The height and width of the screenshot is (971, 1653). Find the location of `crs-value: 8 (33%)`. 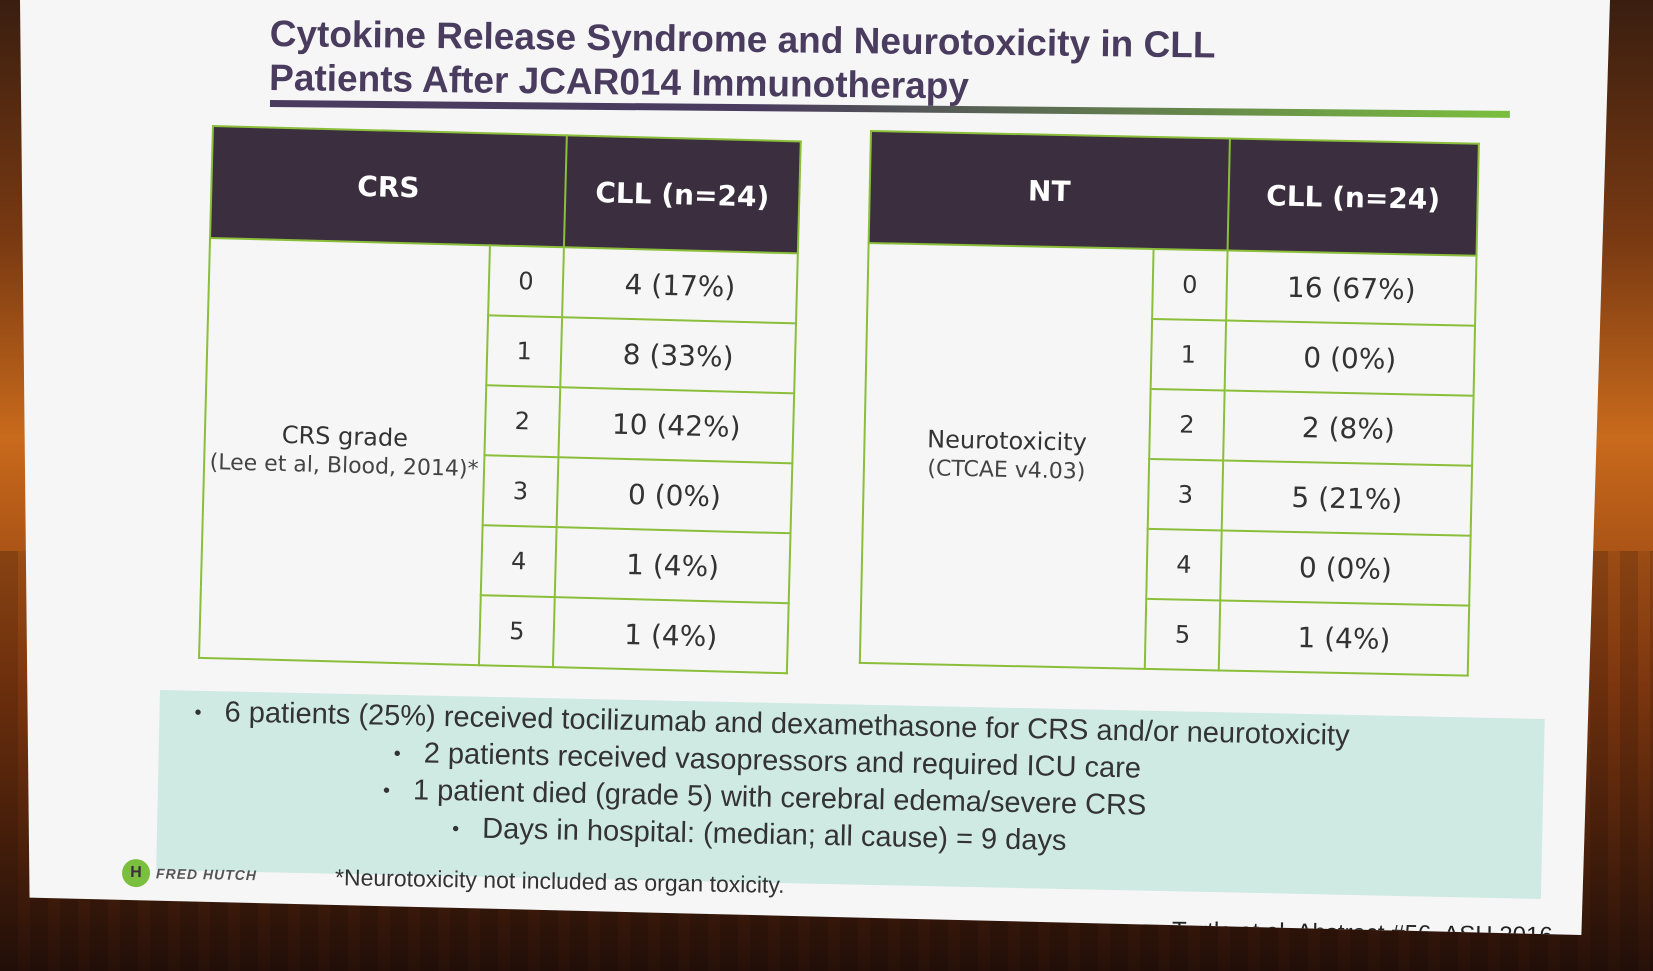

crs-value: 8 (33%) is located at coordinates (678, 355).